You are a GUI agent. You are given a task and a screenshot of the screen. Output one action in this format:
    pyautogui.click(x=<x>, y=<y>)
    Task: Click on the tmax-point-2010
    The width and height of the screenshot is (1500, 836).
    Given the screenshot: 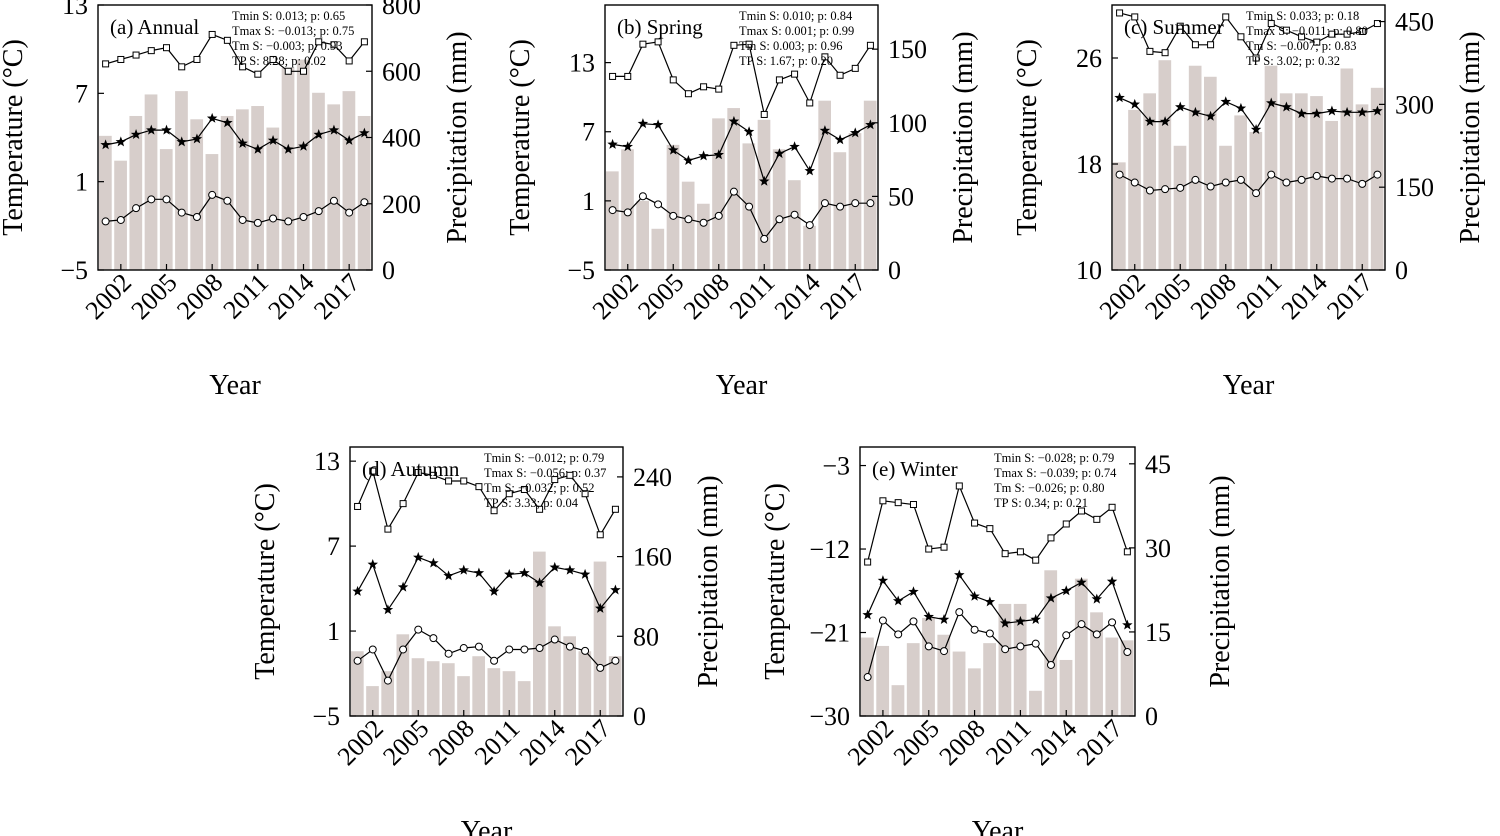 What is the action you would take?
    pyautogui.click(x=749, y=44)
    